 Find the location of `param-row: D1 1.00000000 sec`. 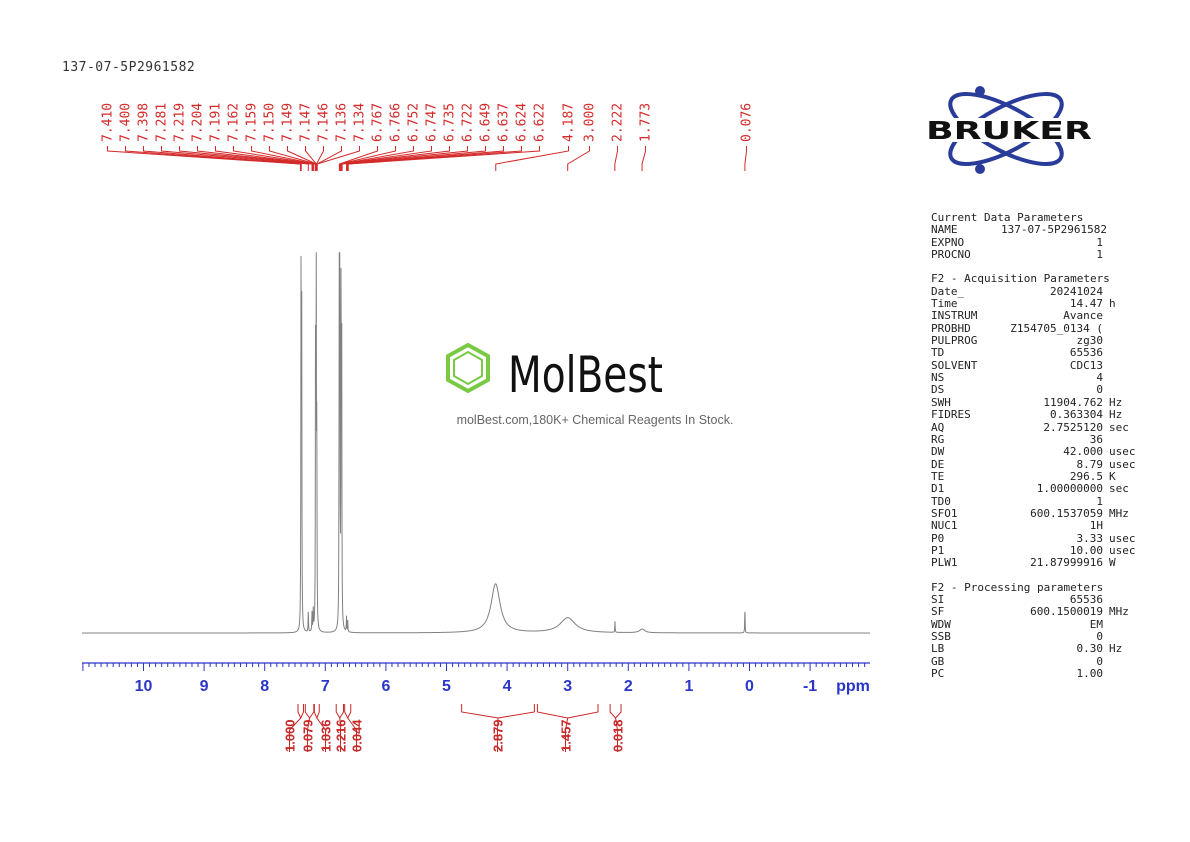

param-row: D1 1.00000000 sec is located at coordinates (1041, 489).